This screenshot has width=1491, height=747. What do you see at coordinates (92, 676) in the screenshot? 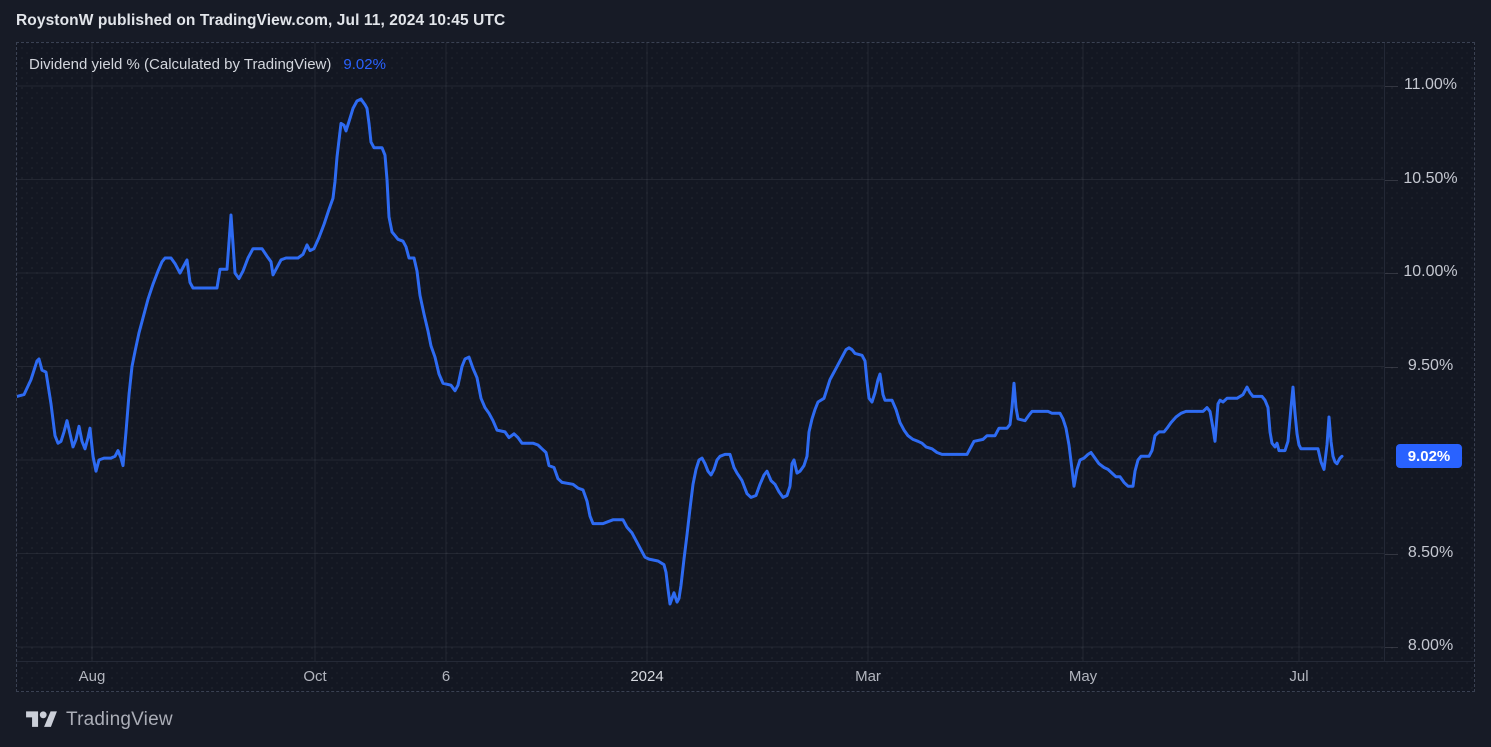
I see `time-axis-label: Aug` at bounding box center [92, 676].